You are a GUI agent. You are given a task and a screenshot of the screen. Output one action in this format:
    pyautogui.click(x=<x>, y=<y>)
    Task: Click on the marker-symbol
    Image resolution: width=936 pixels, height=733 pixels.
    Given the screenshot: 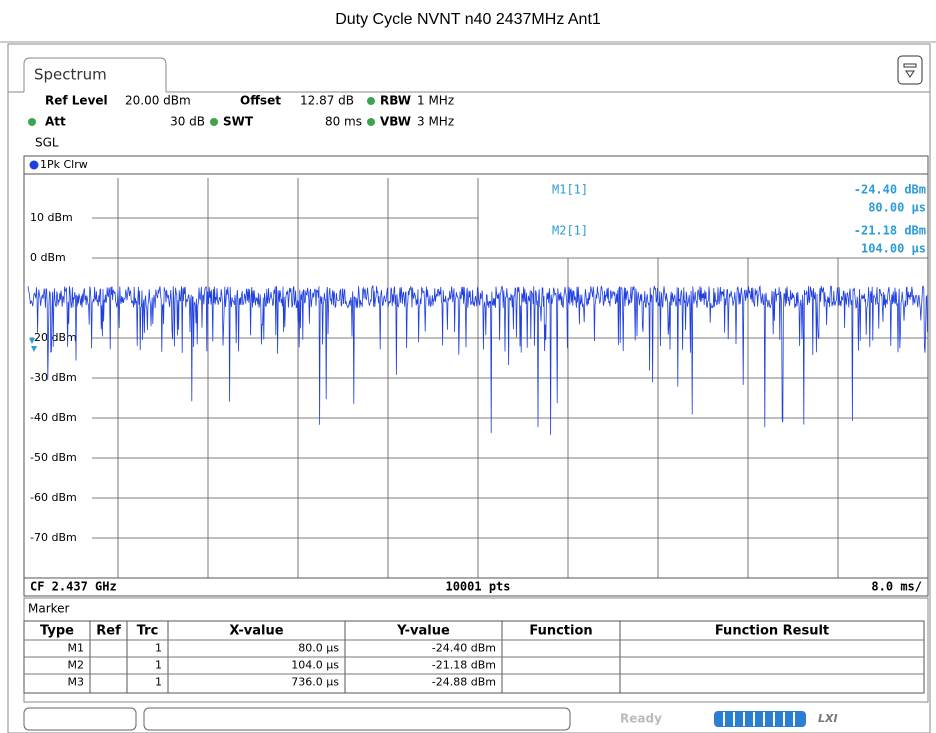 What is the action you would take?
    pyautogui.click(x=33, y=345)
    